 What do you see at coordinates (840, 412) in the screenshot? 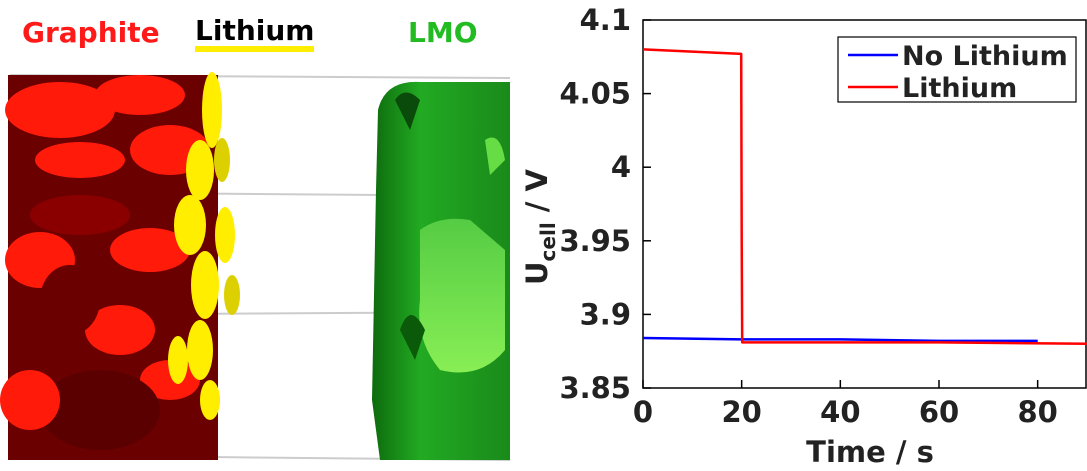
I see `x-tick-label: 40` at bounding box center [840, 412].